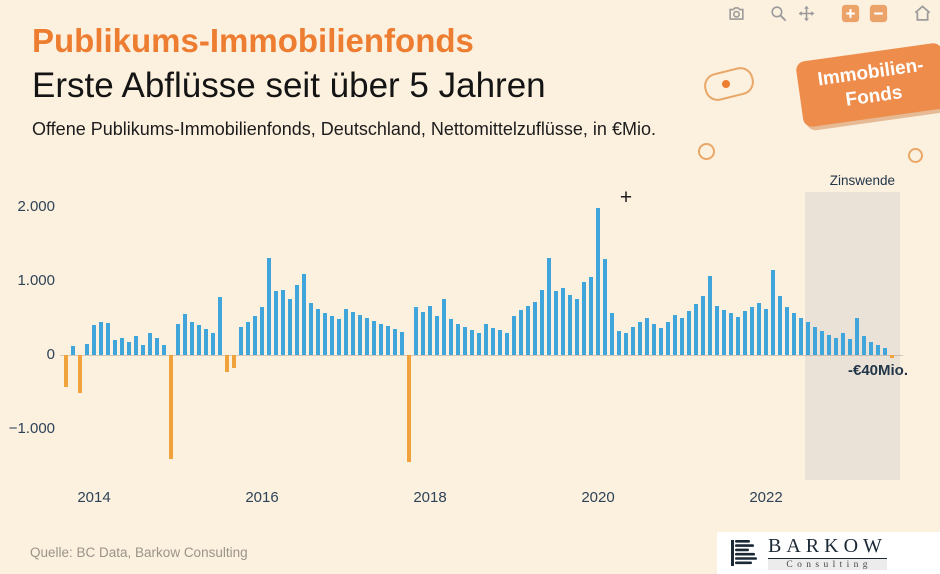  Describe the element at coordinates (878, 13) in the screenshot. I see `zoom-out-icon` at that location.